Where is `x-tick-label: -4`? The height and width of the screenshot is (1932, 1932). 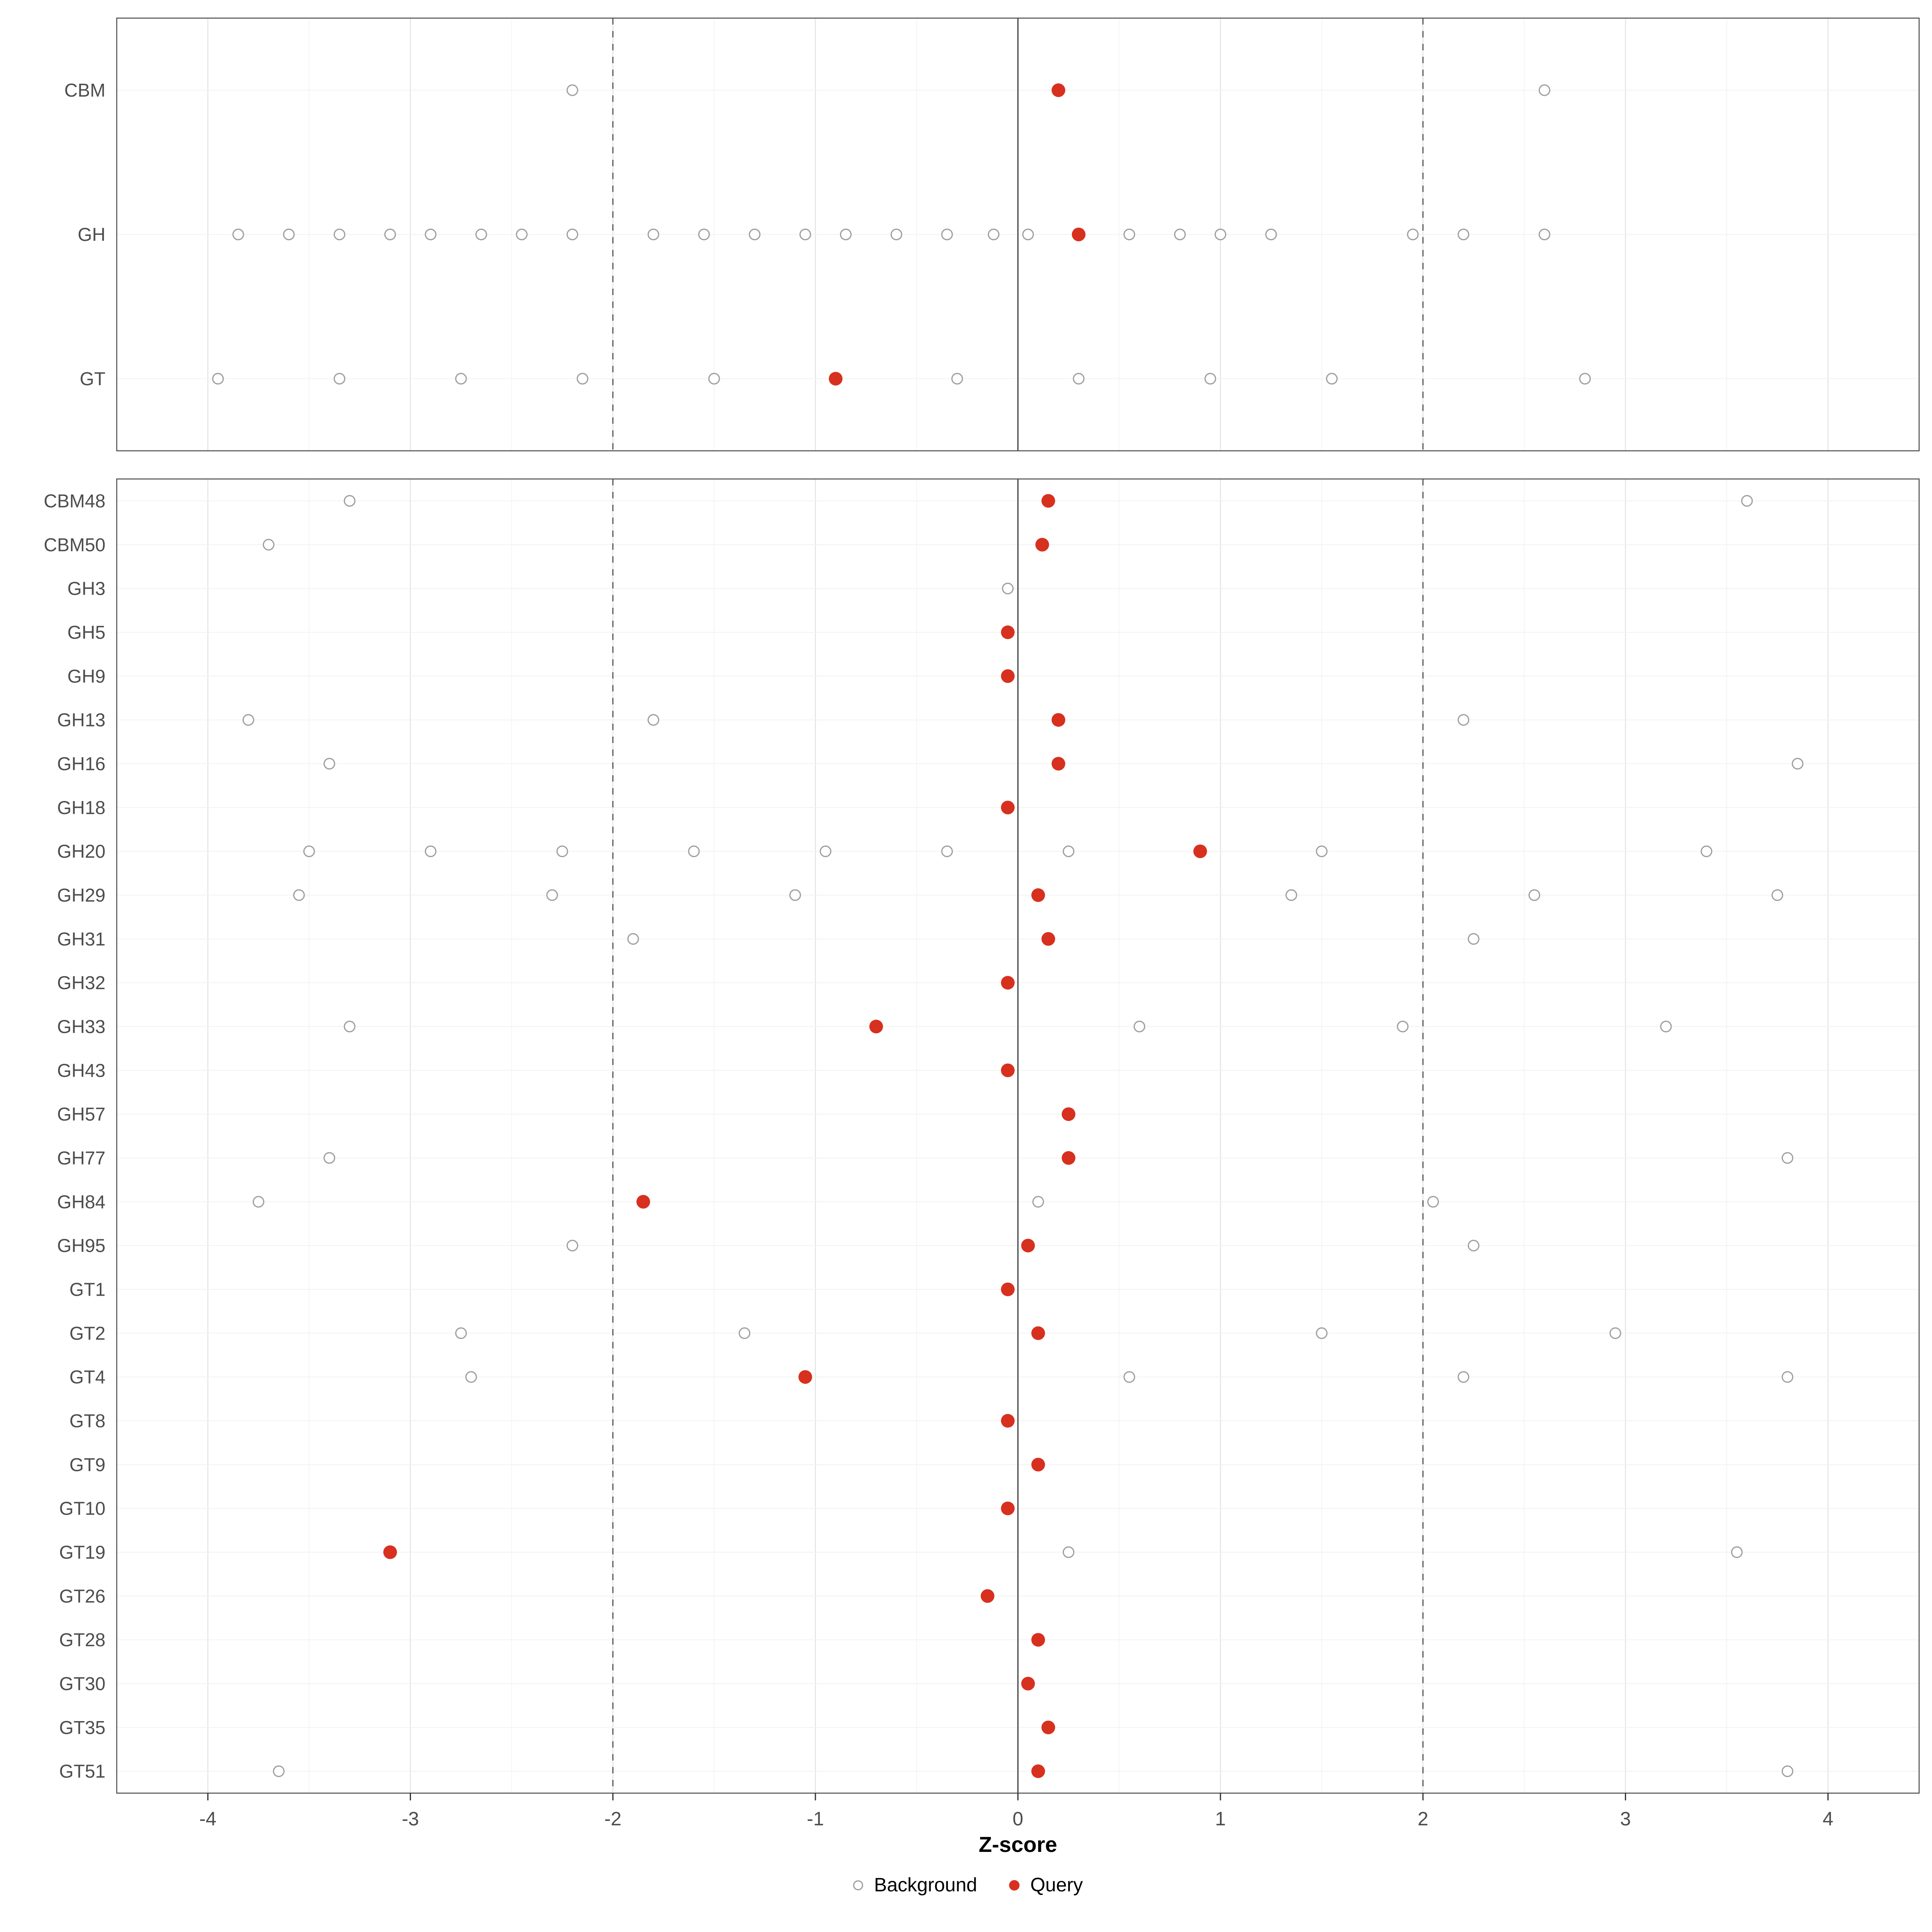 x-tick-label: -4 is located at coordinates (208, 1819).